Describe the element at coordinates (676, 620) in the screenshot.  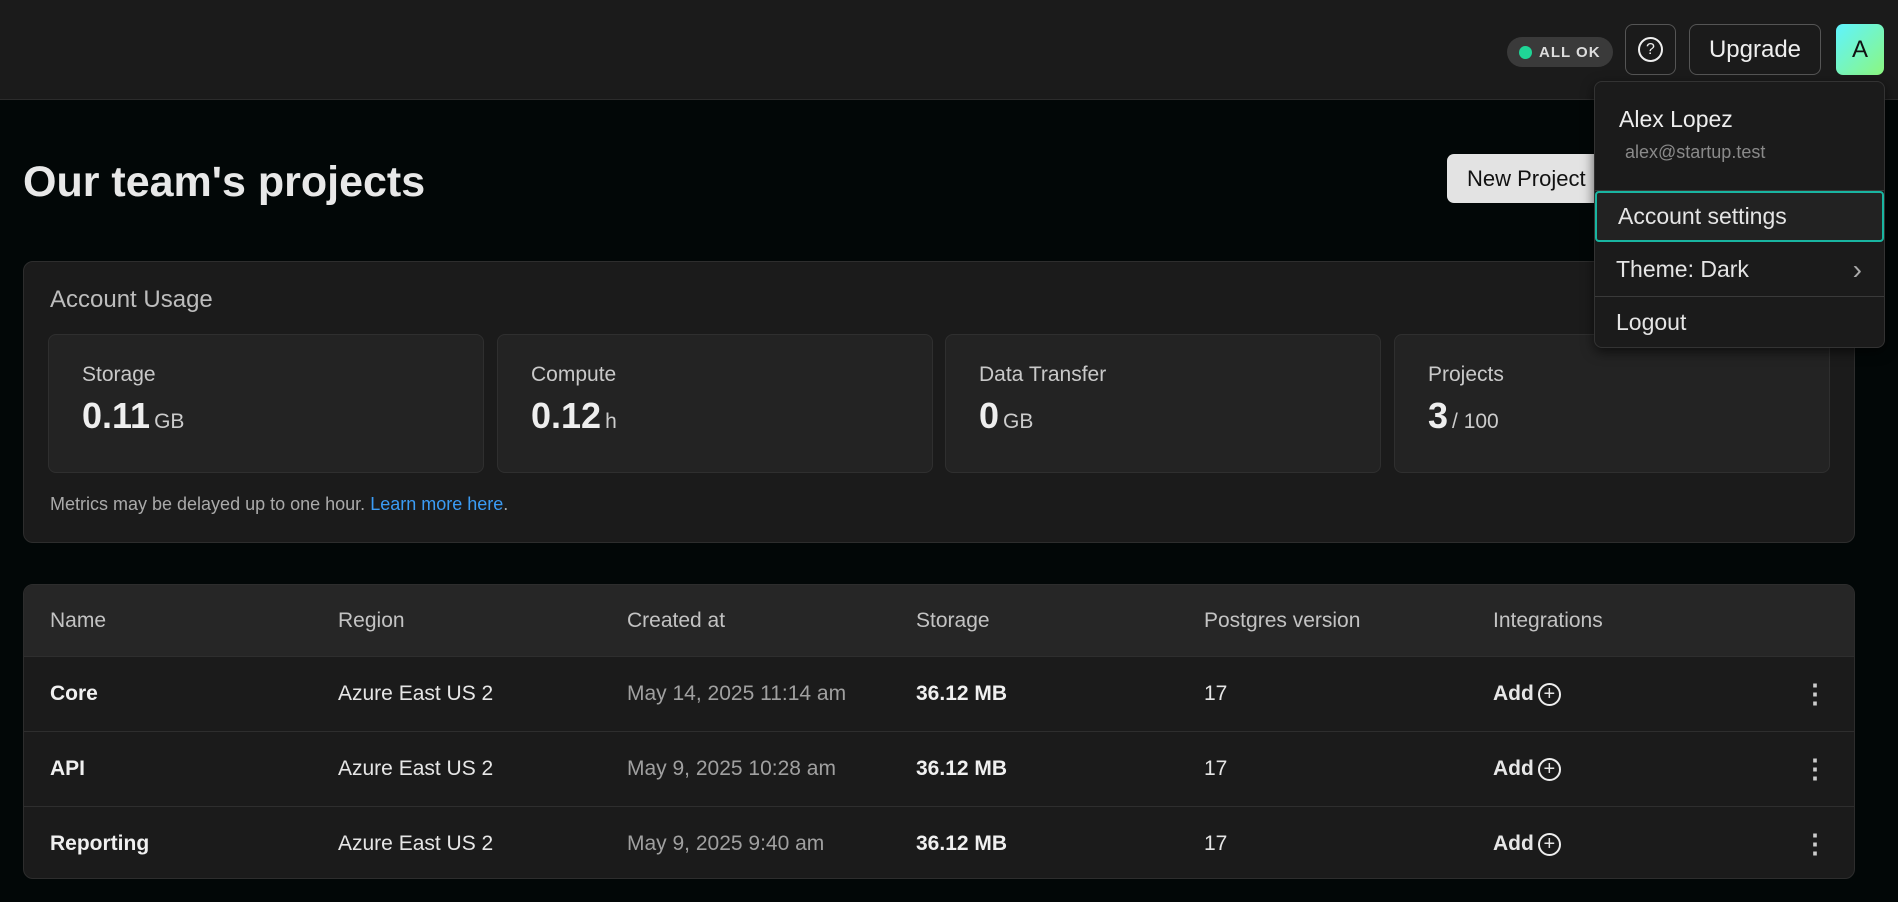
I see `col-created: Created at` at that location.